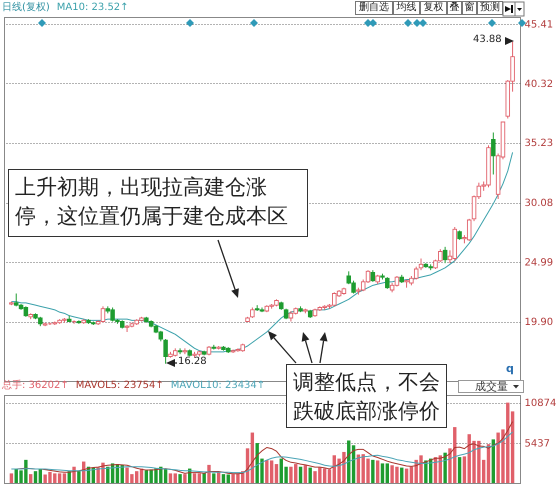  Describe the element at coordinates (262, 452) in the screenshot. I see `line-series` at that location.